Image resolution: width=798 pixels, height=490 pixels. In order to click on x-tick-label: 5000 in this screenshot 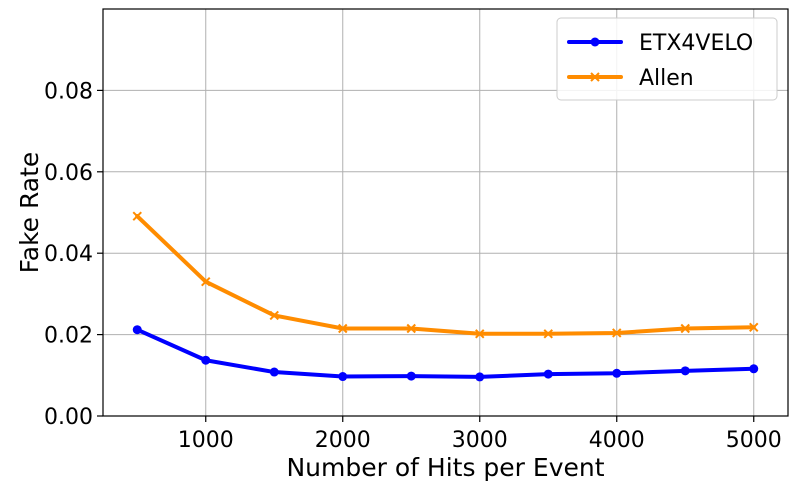, I will do `click(754, 440)`.